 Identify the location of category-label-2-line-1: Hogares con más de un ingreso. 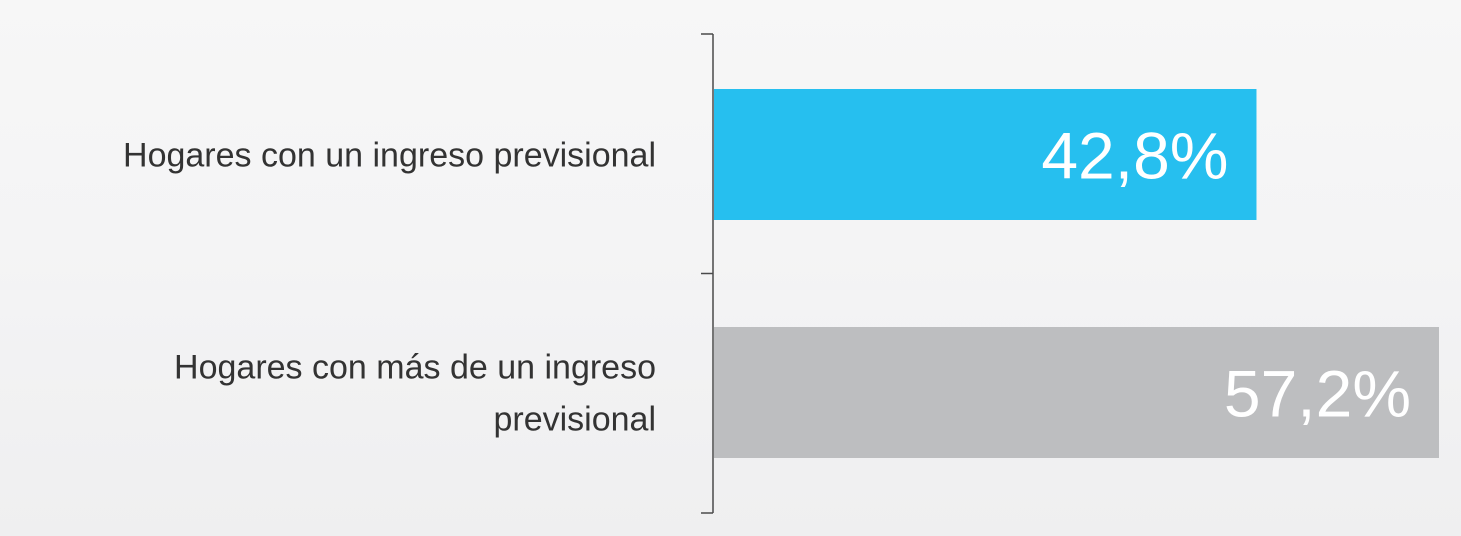
(415, 368).